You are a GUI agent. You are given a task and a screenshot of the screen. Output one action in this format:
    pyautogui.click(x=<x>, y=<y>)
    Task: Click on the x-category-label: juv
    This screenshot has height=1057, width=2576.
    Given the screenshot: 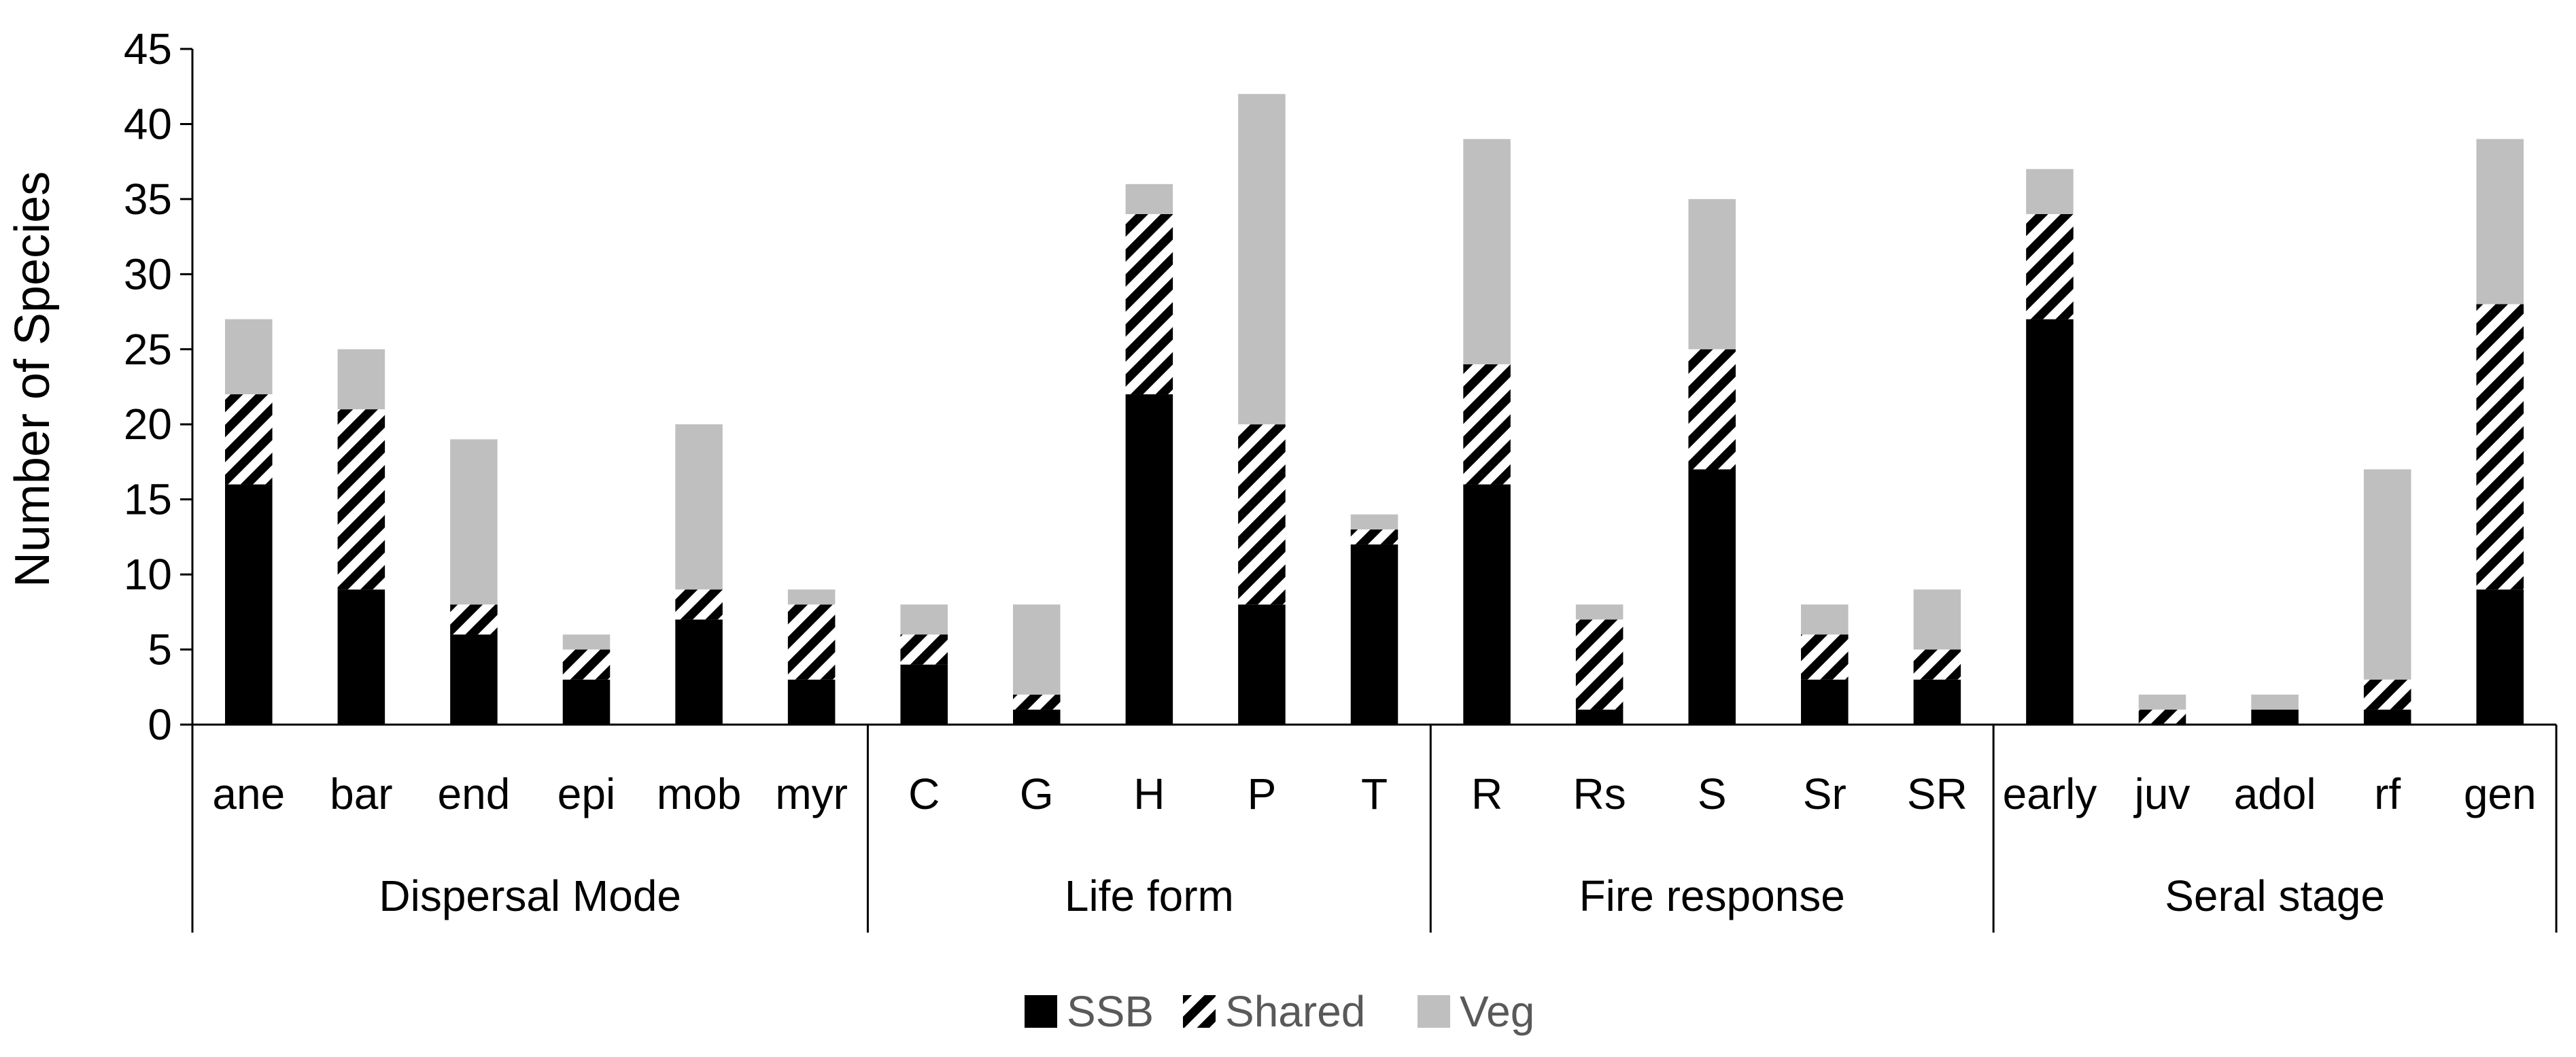 What is the action you would take?
    pyautogui.click(x=2162, y=793)
    